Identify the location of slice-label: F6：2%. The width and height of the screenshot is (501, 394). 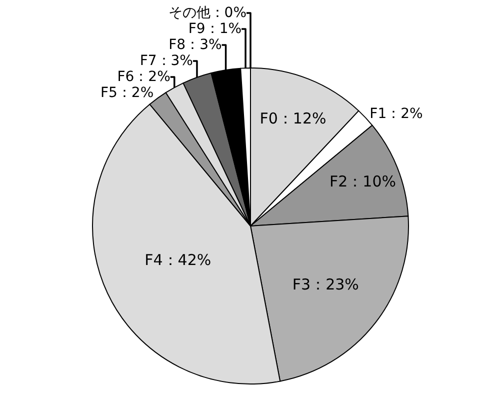
(143, 76).